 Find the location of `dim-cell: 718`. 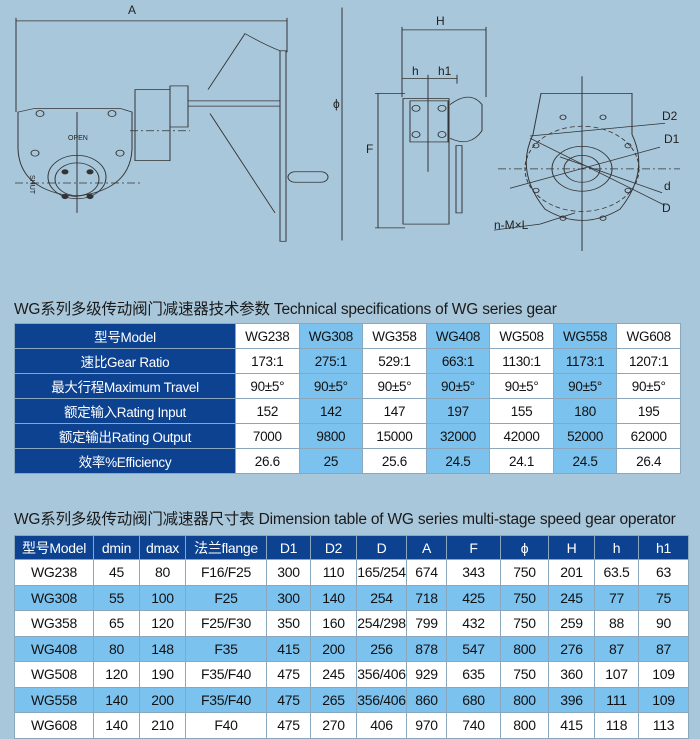

dim-cell: 718 is located at coordinates (426, 597).